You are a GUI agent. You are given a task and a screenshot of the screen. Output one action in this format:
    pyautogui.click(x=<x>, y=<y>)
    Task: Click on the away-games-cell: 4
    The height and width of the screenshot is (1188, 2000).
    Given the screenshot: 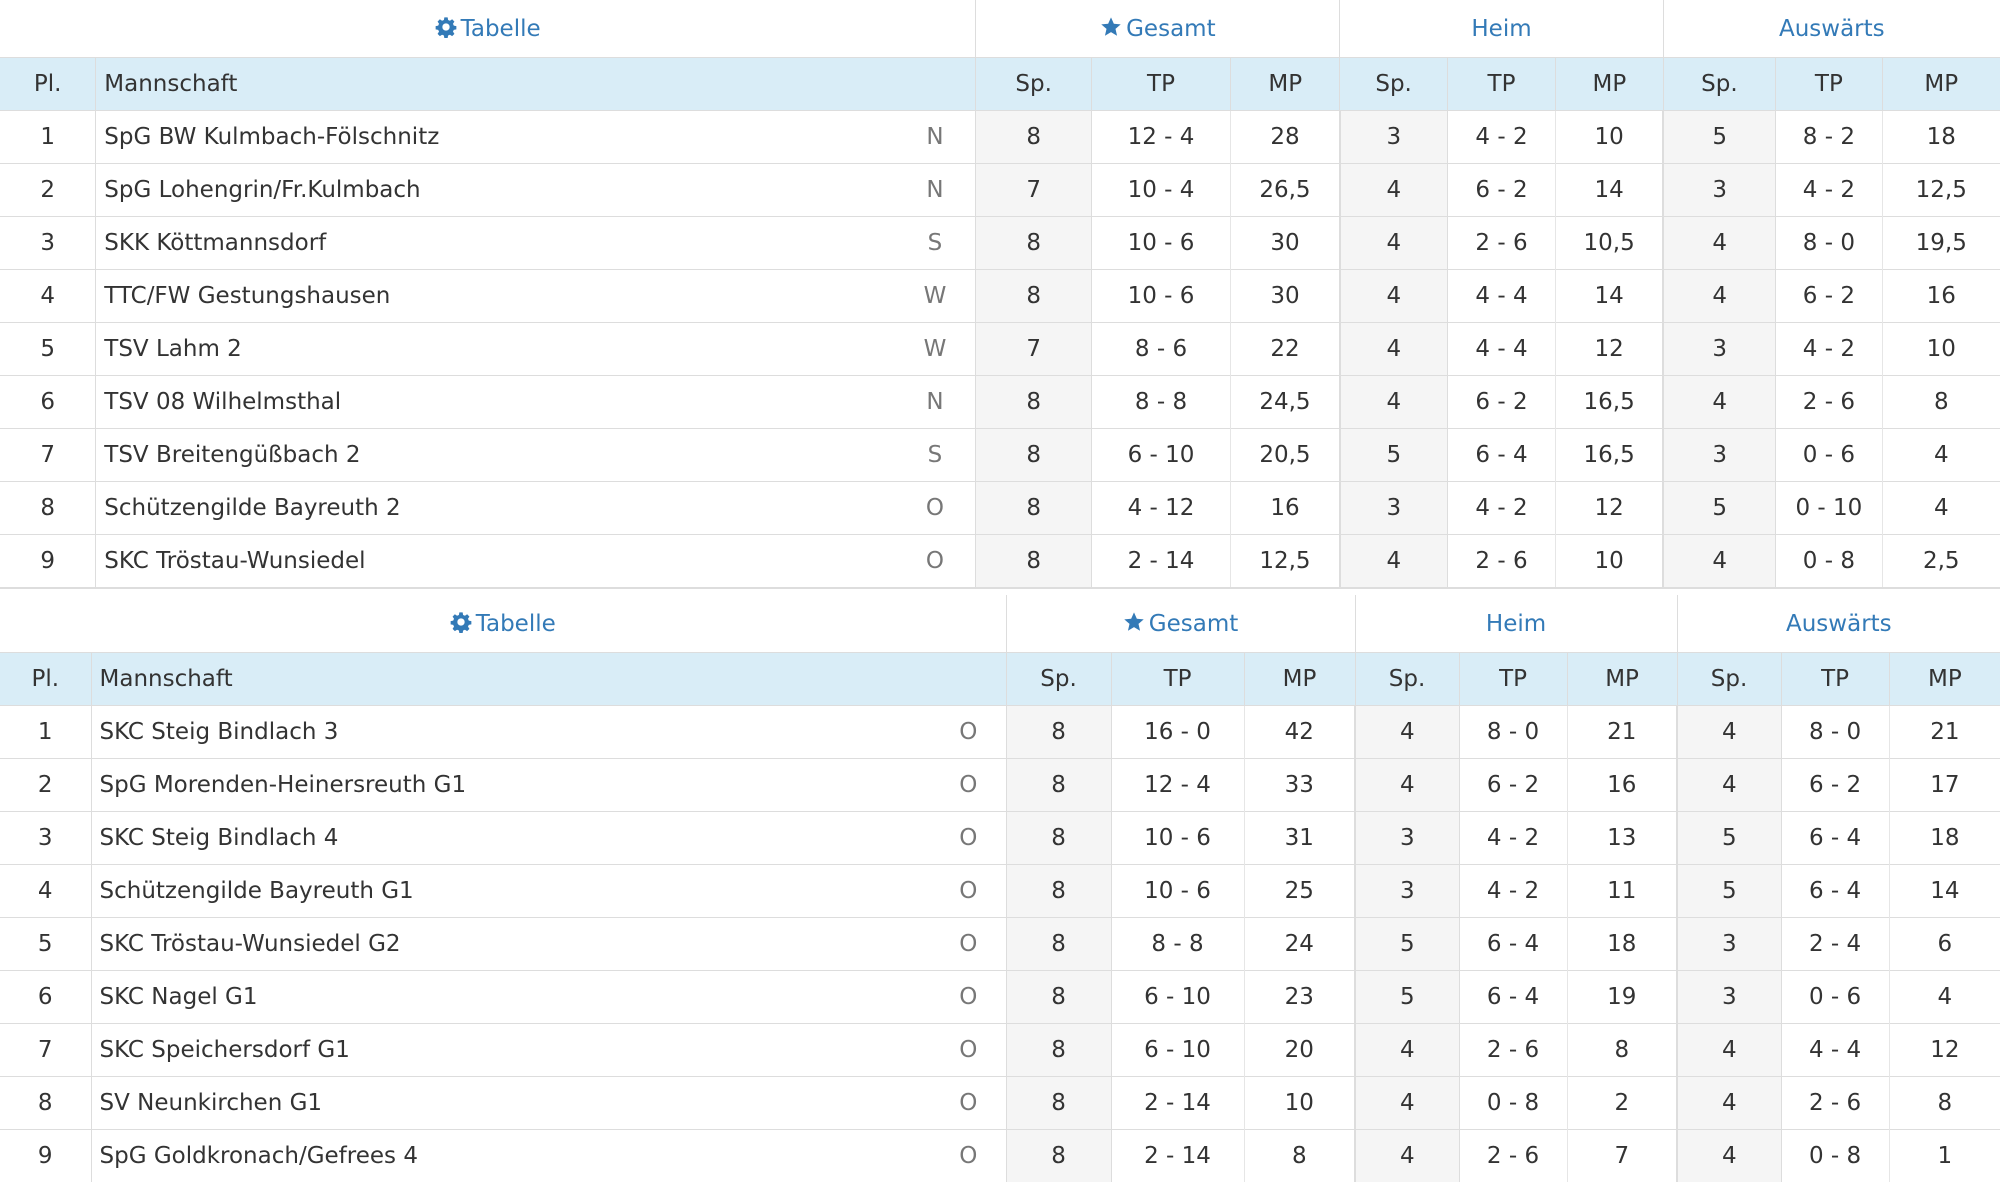 What is the action you would take?
    pyautogui.click(x=1719, y=296)
    